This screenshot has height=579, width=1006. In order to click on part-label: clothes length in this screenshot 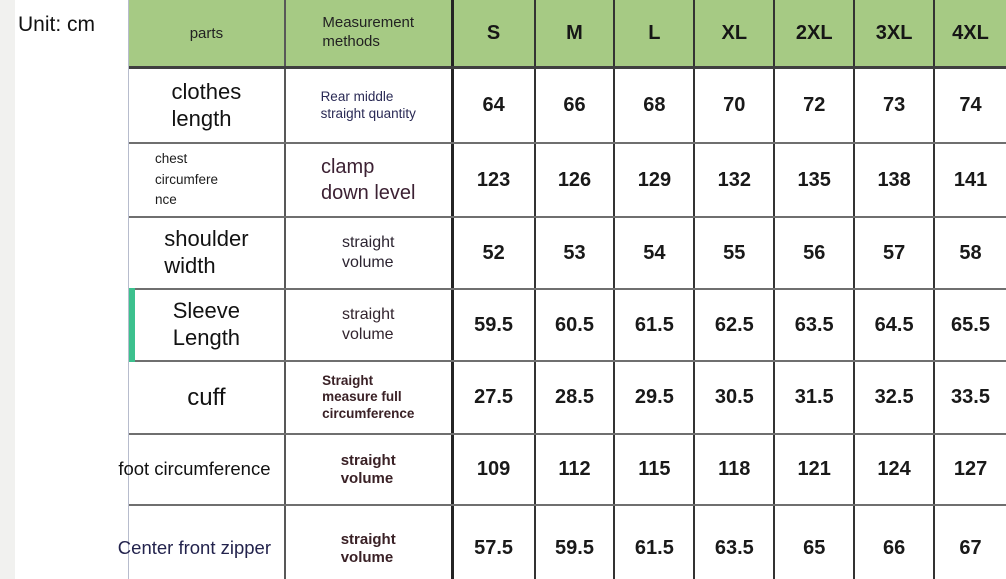, I will do `click(206, 104)`.